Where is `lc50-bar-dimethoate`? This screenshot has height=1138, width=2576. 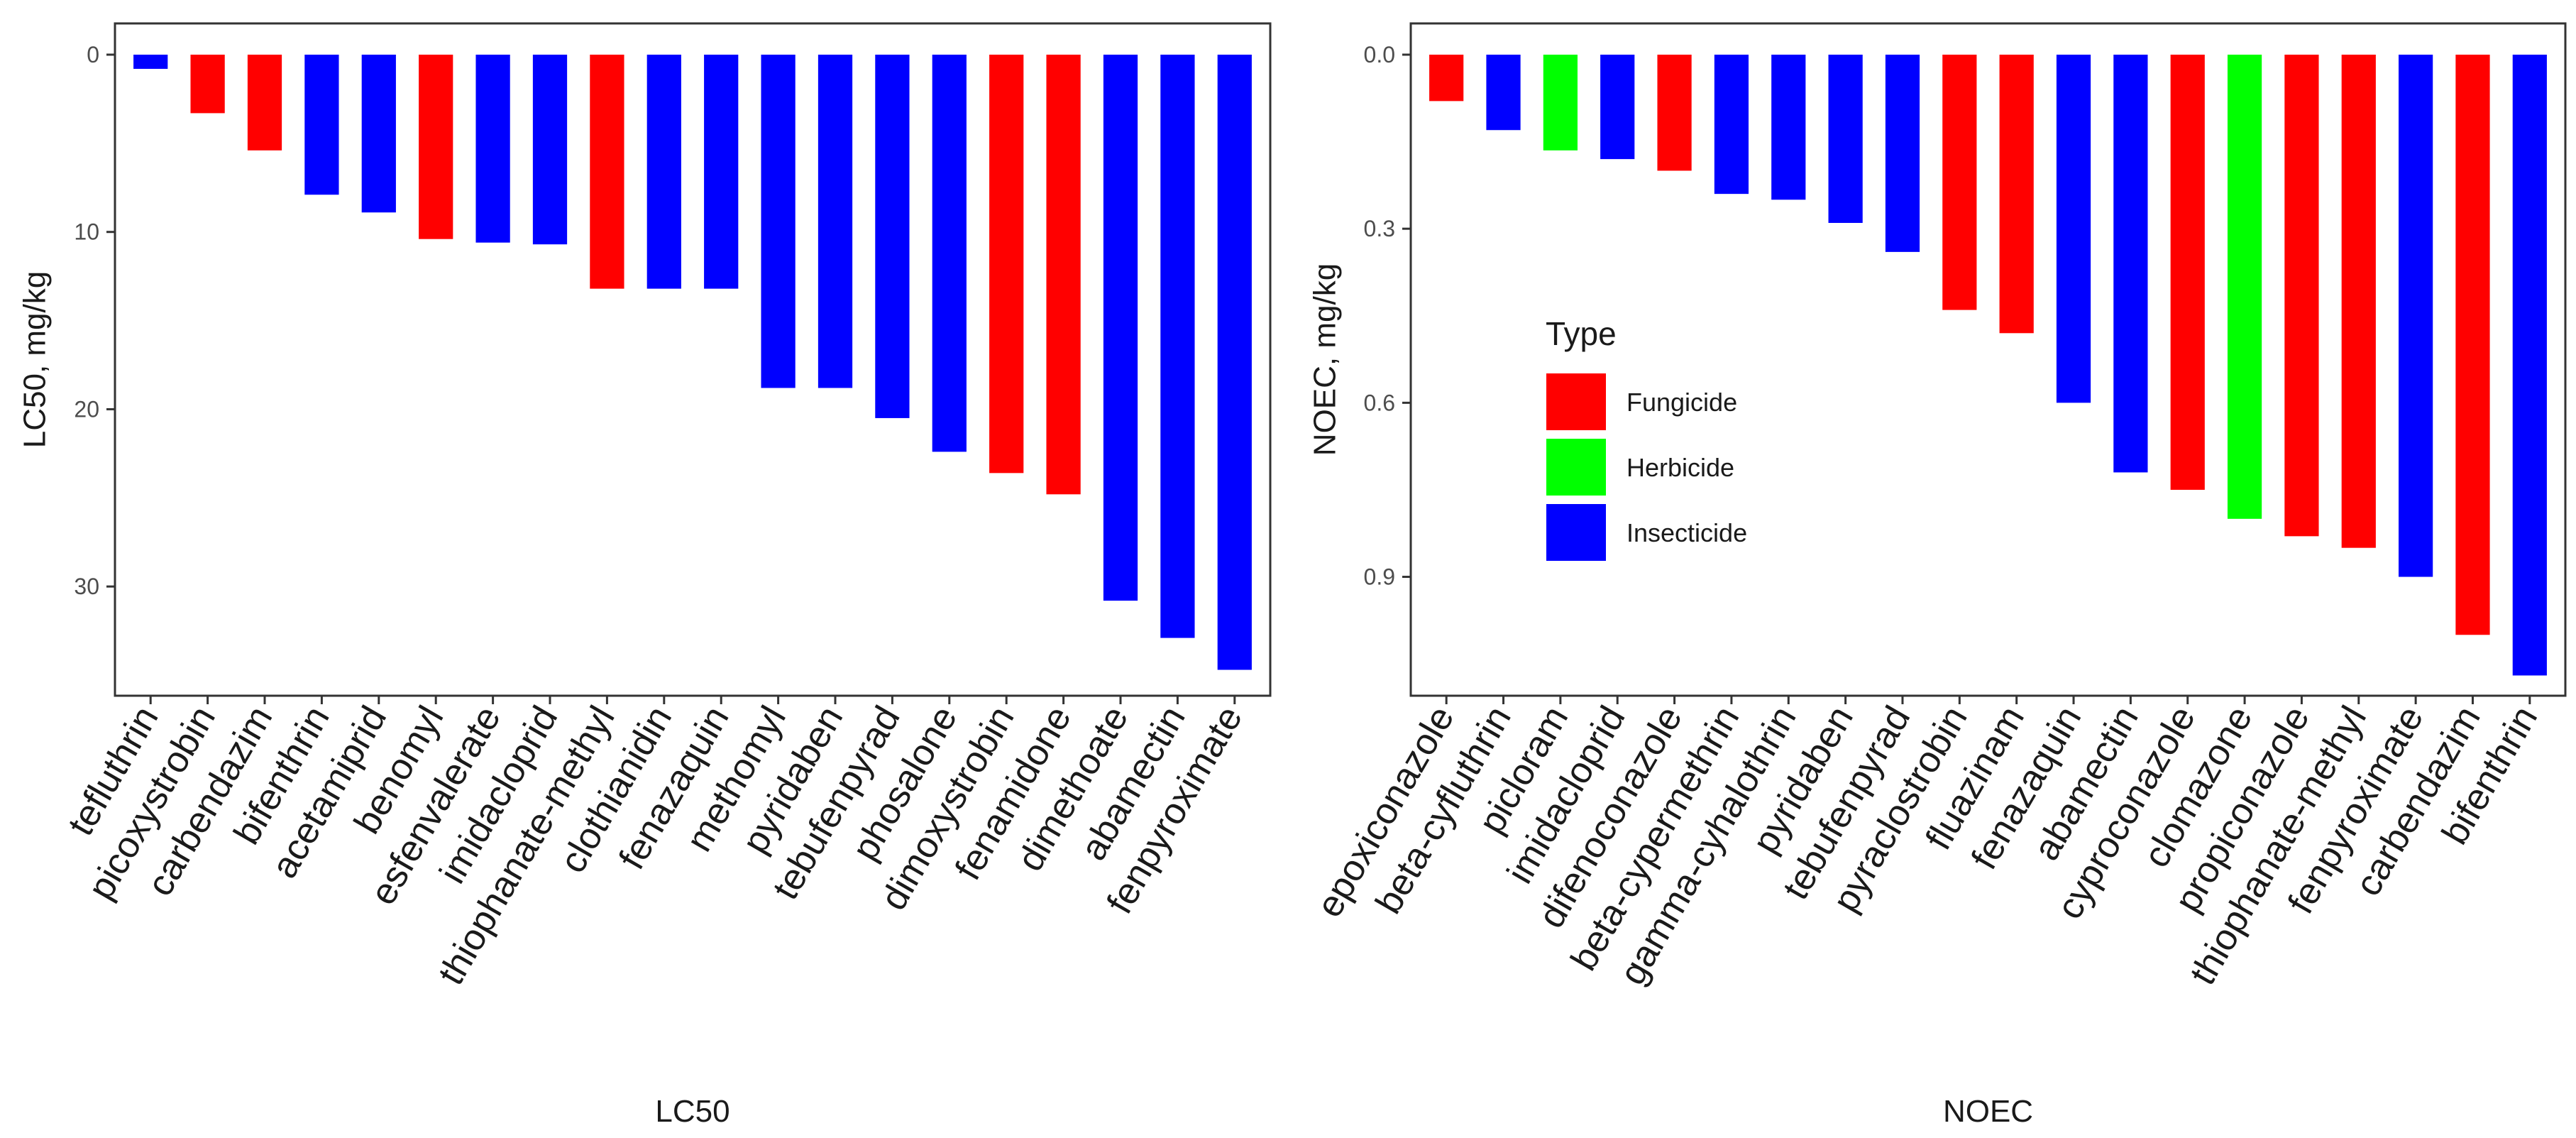
lc50-bar-dimethoate is located at coordinates (1120, 328).